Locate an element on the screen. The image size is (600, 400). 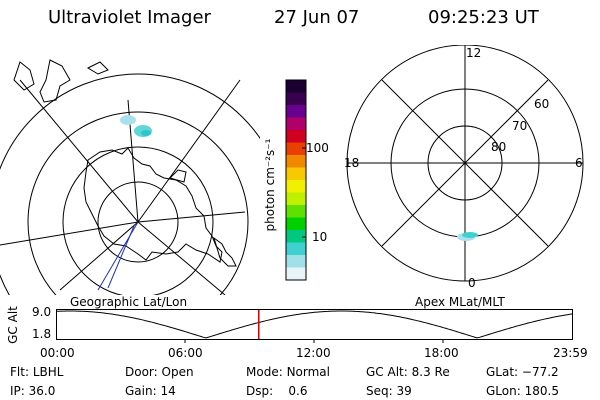
info-dsp: Dsp: 0.6 is located at coordinates (277, 391).